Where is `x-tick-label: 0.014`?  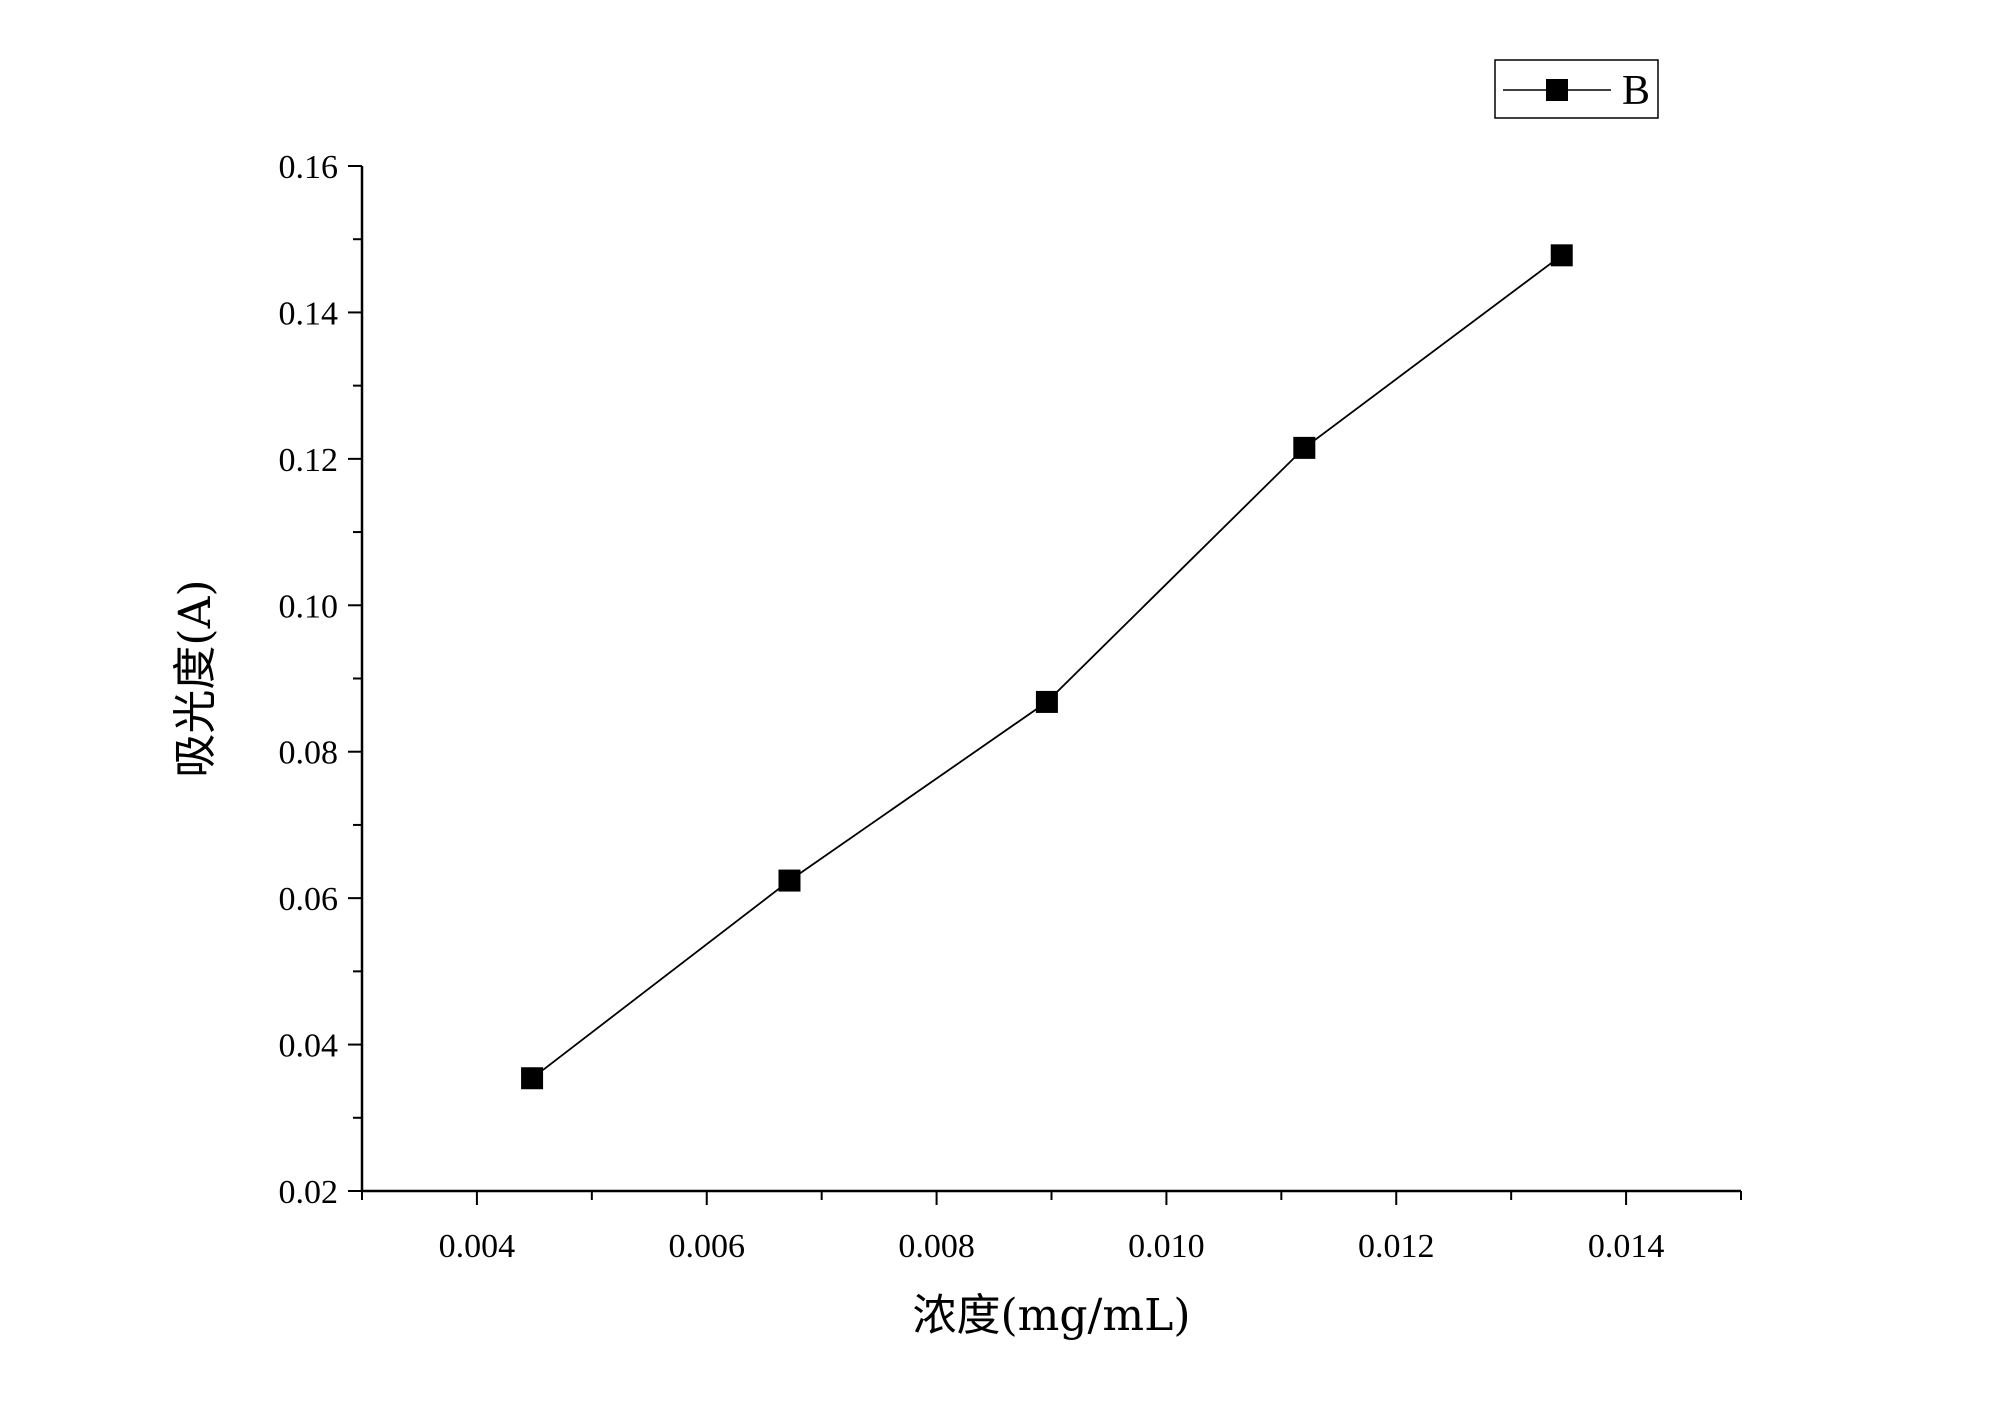 x-tick-label: 0.014 is located at coordinates (1626, 1246).